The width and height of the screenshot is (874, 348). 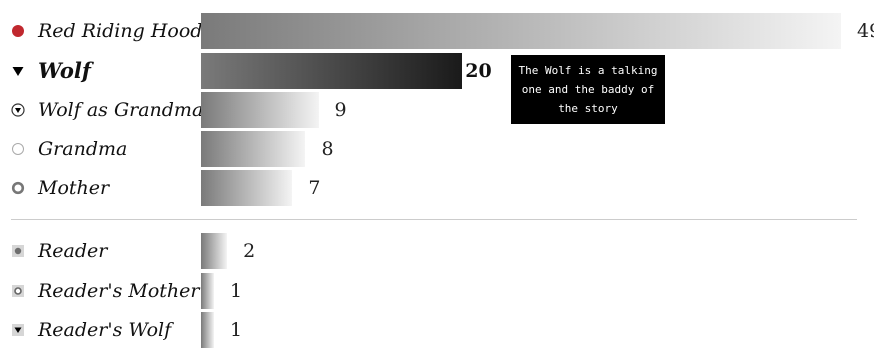 I want to click on bar-wolf-as-grandma, so click(x=260, y=110).